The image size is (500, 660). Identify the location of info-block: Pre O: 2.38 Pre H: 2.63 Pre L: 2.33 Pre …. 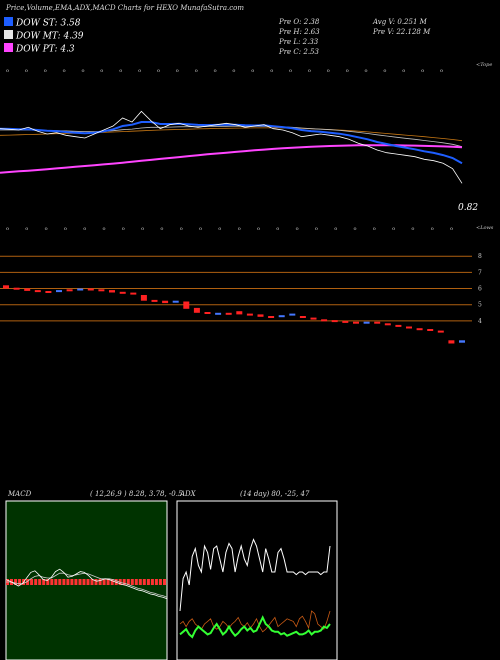
(354, 37).